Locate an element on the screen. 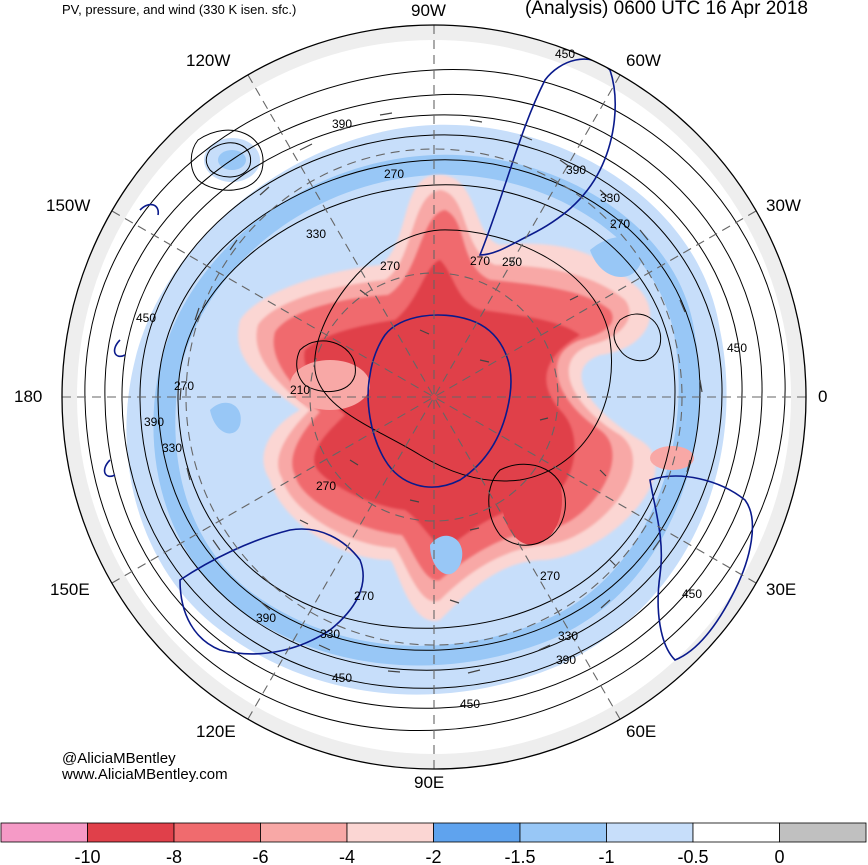 Image resolution: width=868 pixels, height=865 pixels. longitude-label-90e: 90E is located at coordinates (429, 782).